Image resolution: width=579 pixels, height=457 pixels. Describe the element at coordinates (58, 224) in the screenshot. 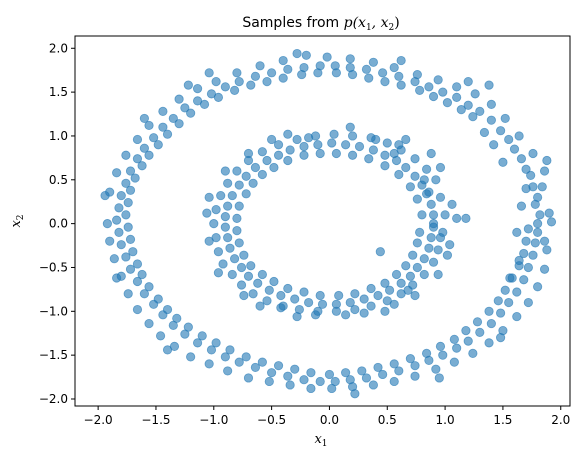

I see `y-tick-label: 0.0` at that location.